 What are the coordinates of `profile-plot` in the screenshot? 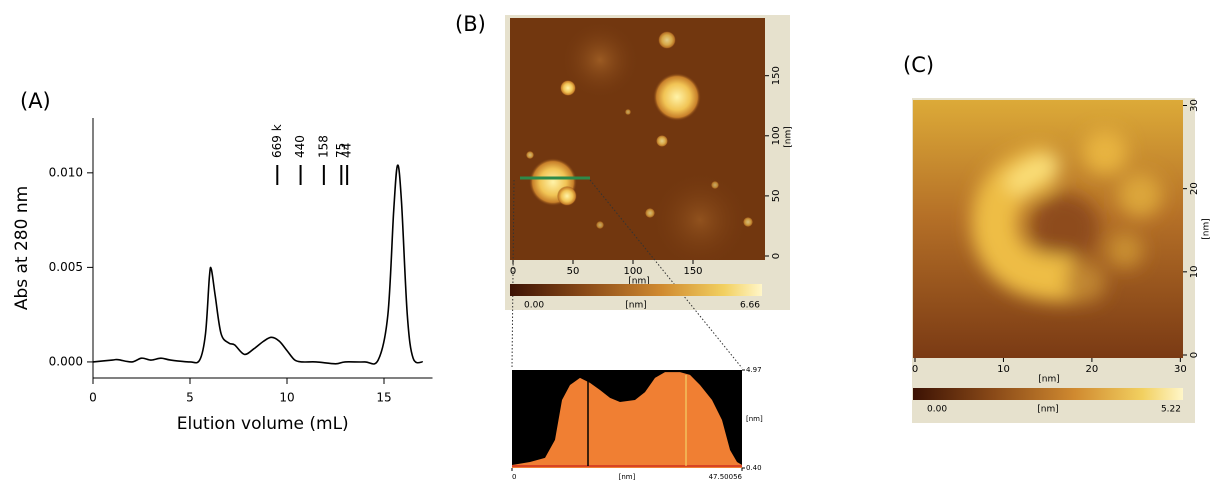 It's located at (627, 420).